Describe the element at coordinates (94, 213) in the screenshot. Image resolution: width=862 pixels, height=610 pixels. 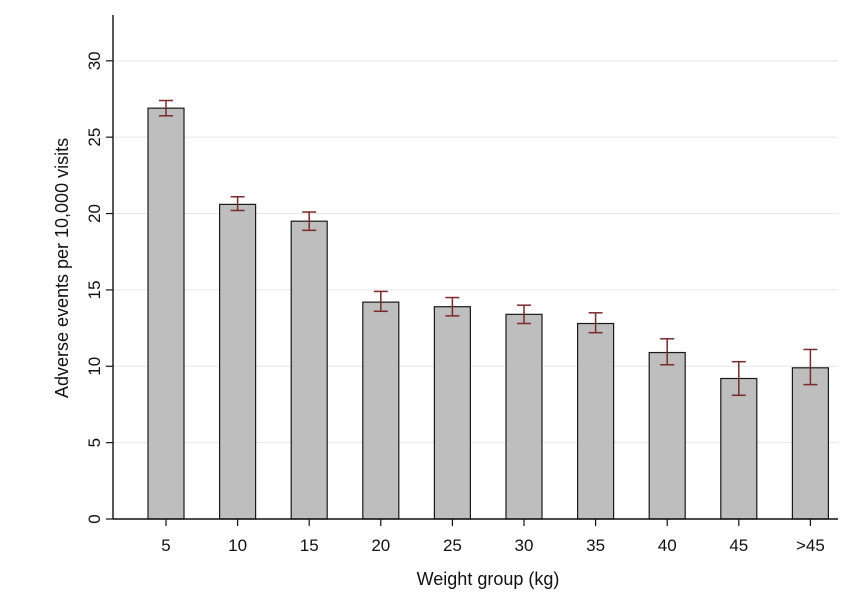
I see `y-tick-label-20: 20` at that location.